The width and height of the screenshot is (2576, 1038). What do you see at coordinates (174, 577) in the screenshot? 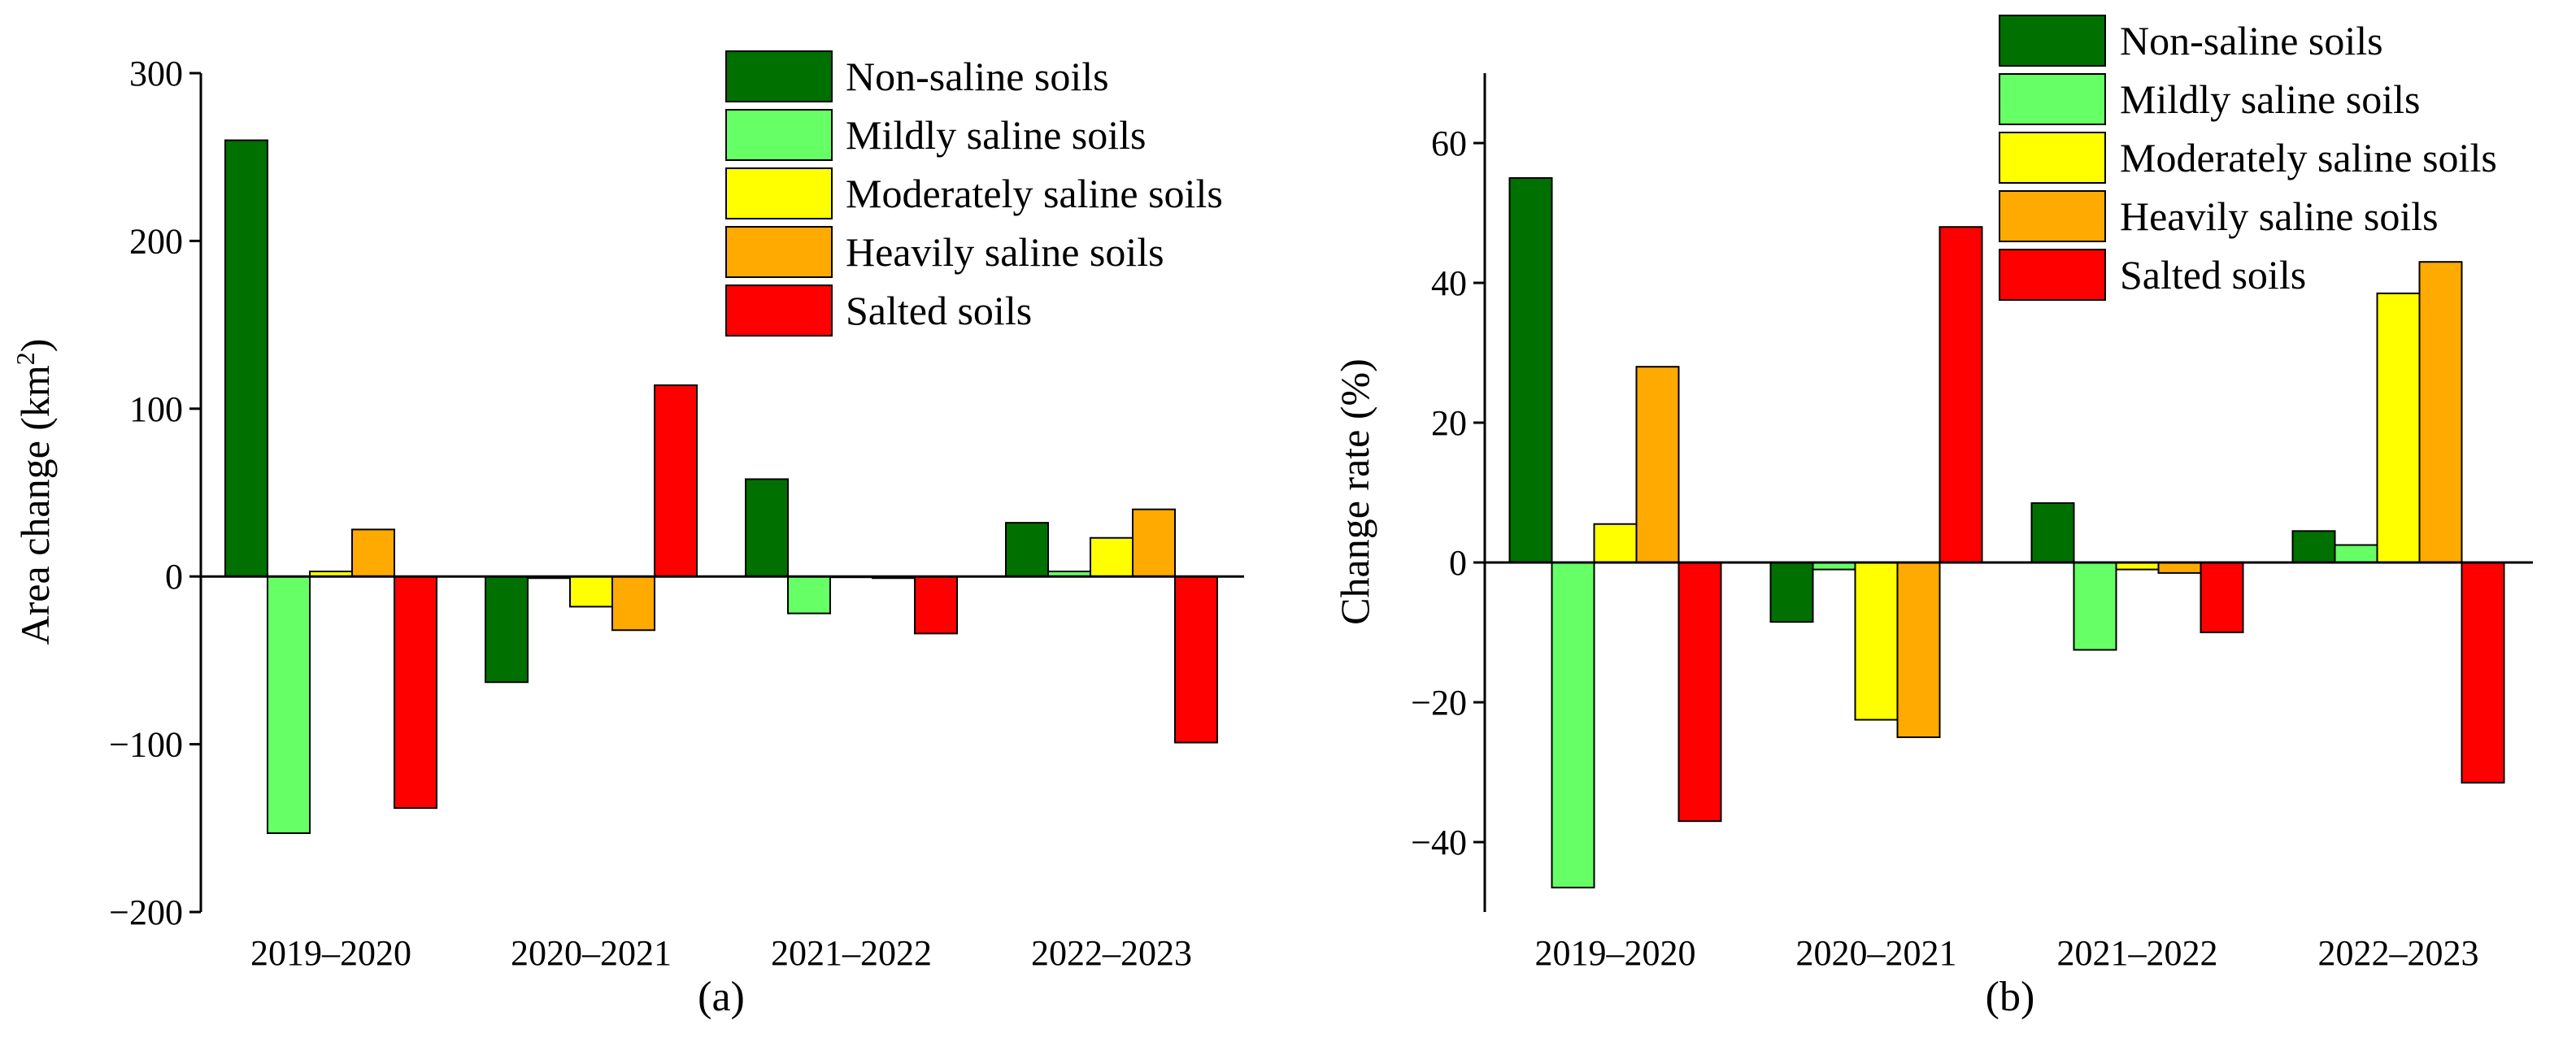
I see `panel-a-y-tick-label-2: 0` at bounding box center [174, 577].